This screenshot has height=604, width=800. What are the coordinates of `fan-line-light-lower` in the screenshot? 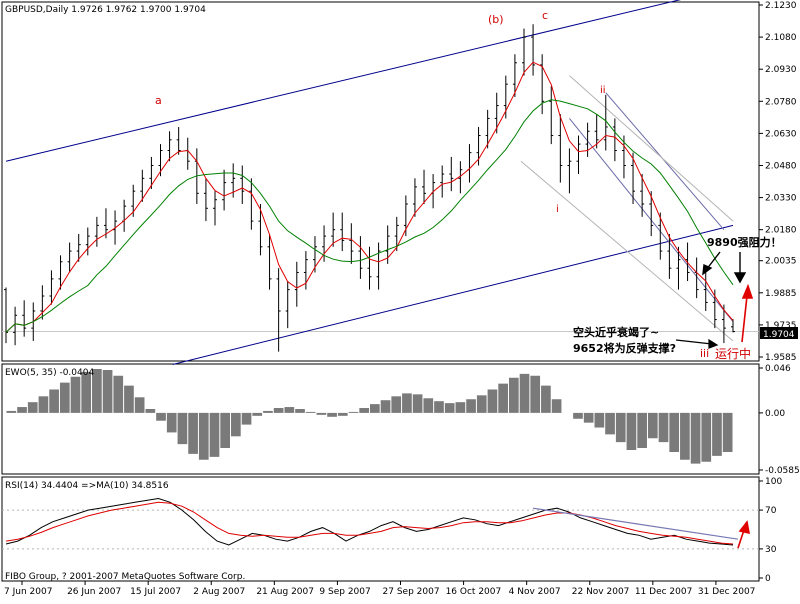 It's located at (627, 251).